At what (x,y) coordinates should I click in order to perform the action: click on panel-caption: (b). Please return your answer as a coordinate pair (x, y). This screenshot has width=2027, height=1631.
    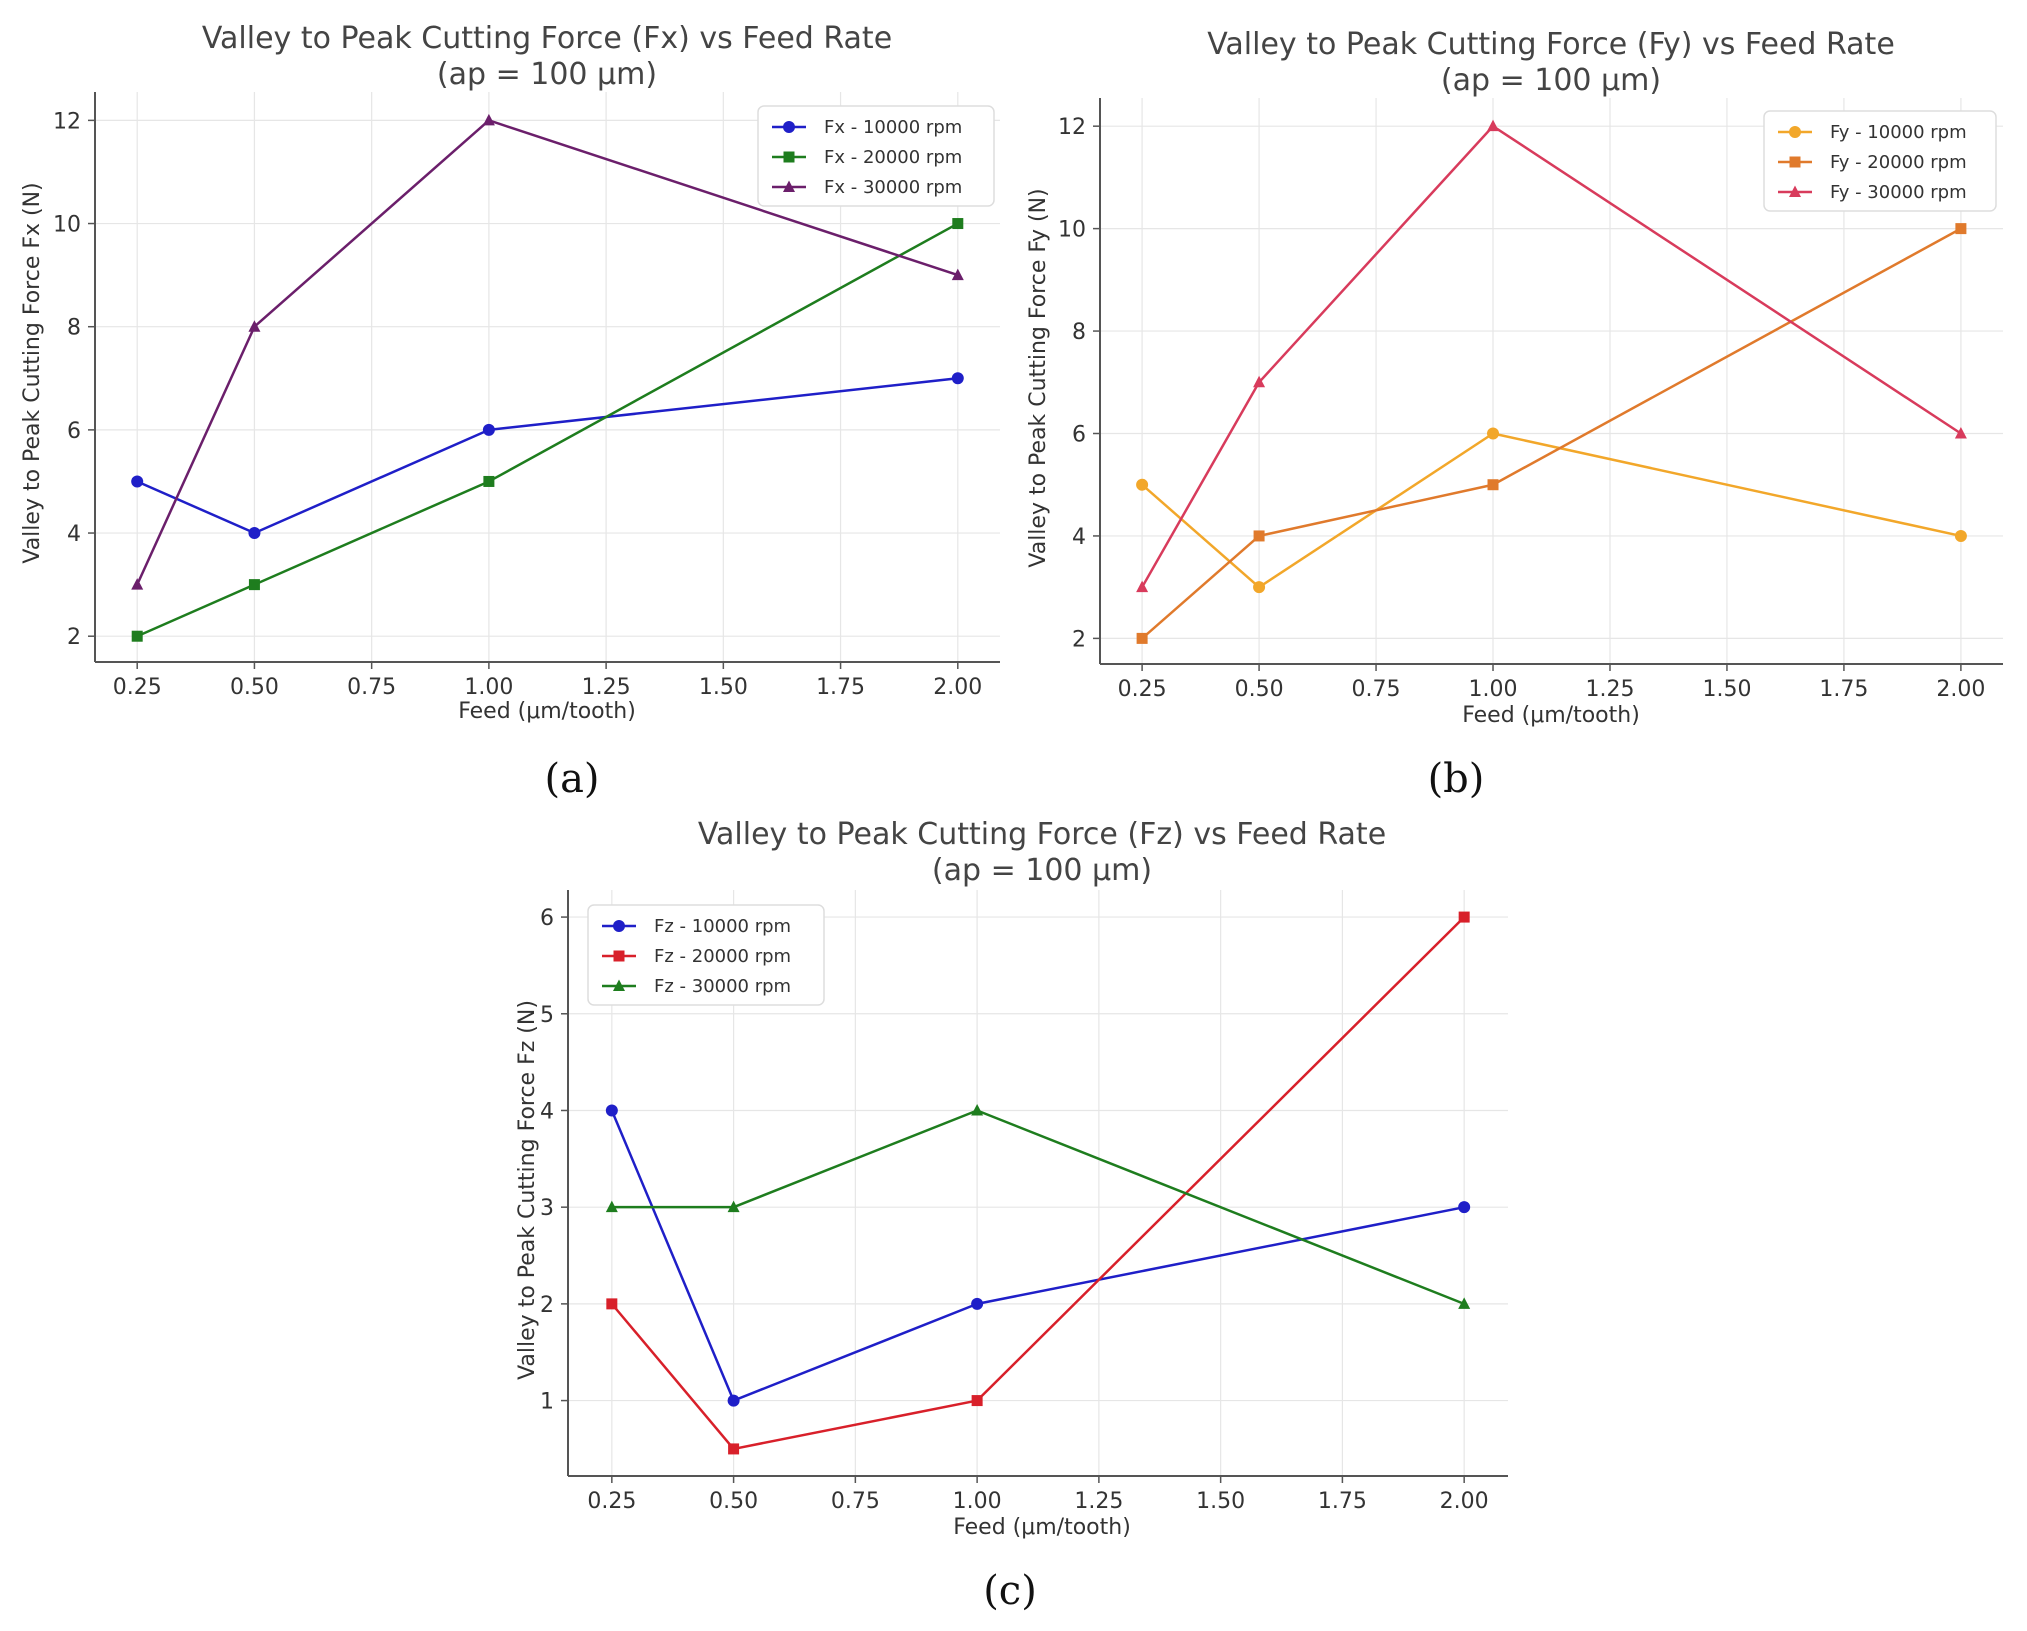
    Looking at the image, I should click on (1456, 779).